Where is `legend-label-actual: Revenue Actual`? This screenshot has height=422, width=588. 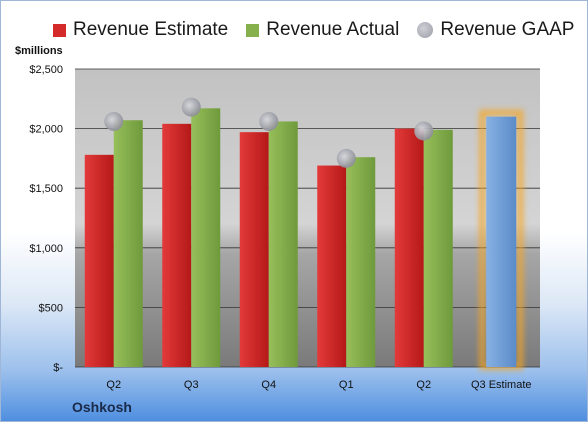
legend-label-actual: Revenue Actual is located at coordinates (333, 29).